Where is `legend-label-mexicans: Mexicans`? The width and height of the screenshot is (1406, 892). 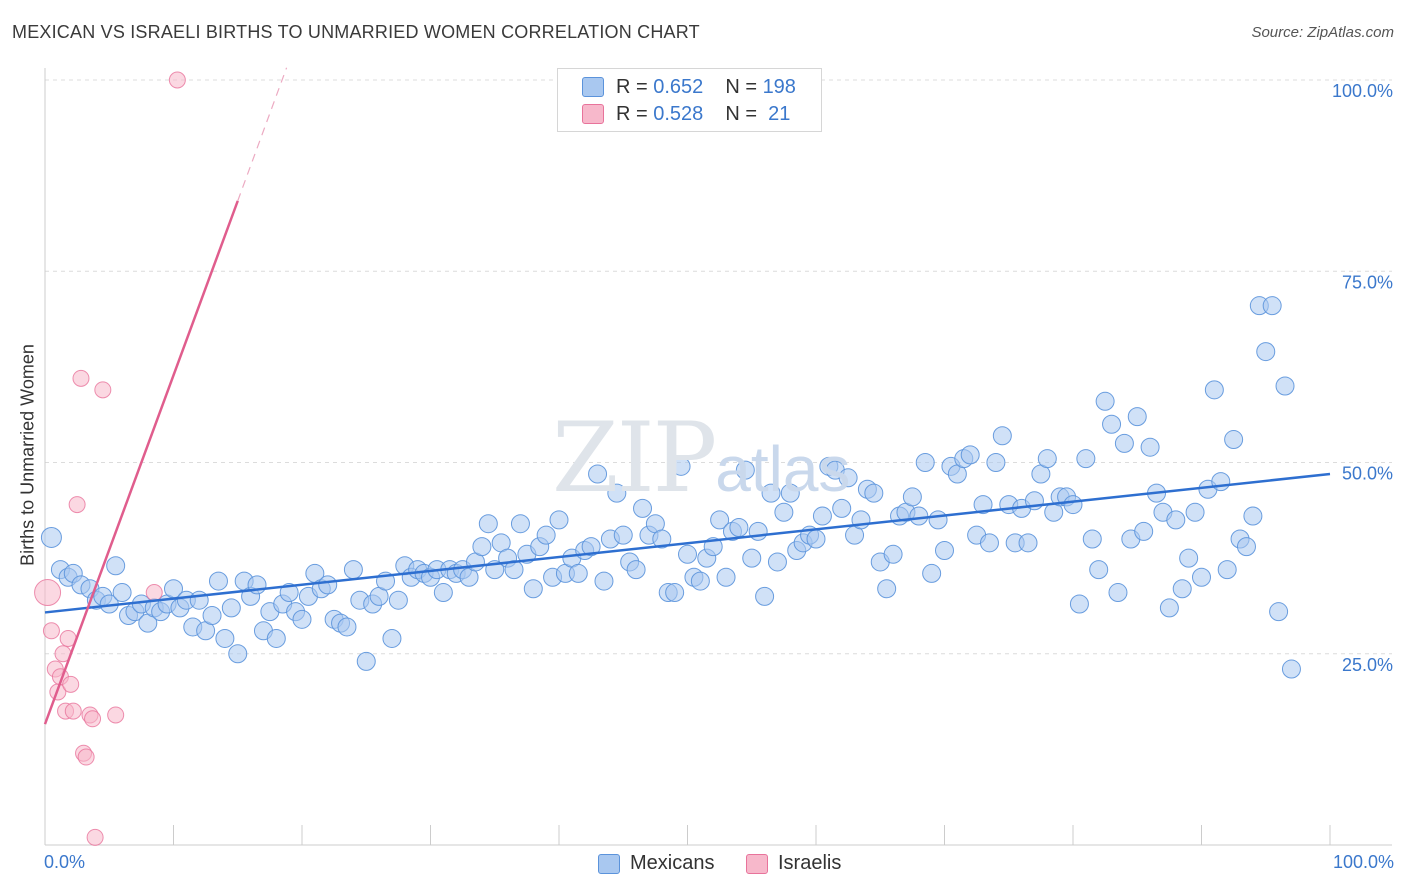 legend-label-mexicans: Mexicans is located at coordinates (672, 863).